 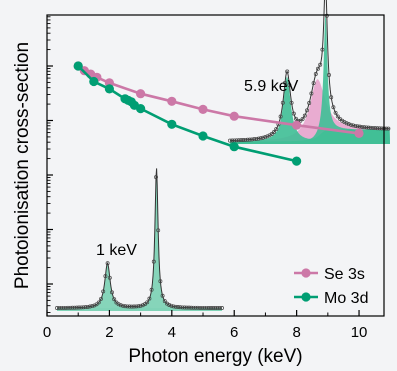 I want to click on x-axis-label: Photon energy (keV), so click(x=215, y=356).